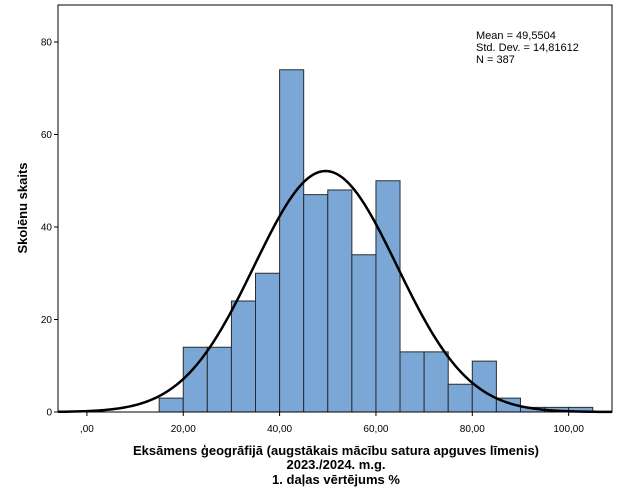  Describe the element at coordinates (279, 429) in the screenshot. I see `x-tick-label-2: 40,00` at that location.